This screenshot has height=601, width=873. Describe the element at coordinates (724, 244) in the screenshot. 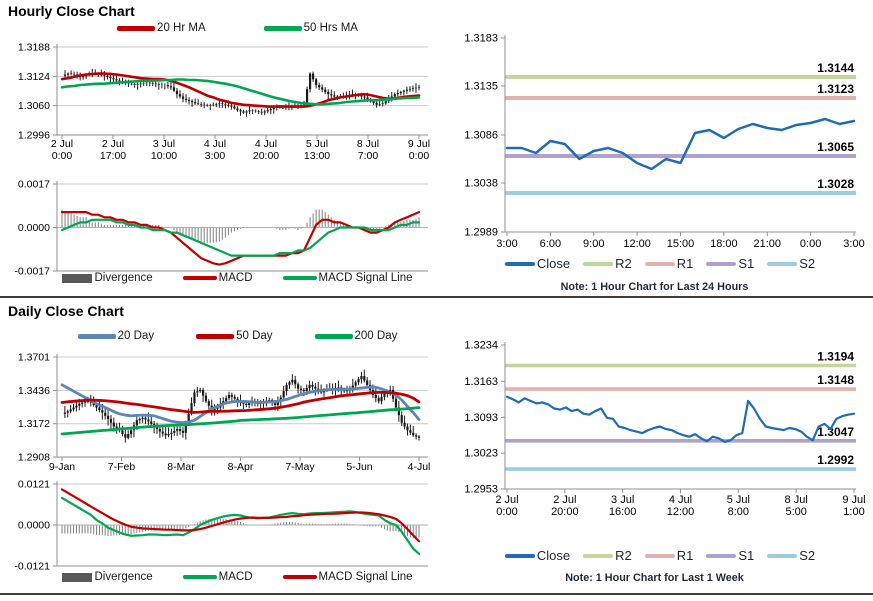

I see `x-tick-label: 18:00` at that location.